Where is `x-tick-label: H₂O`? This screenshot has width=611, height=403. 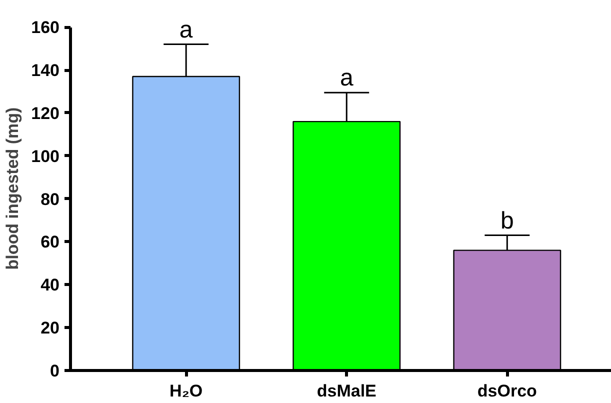 x-tick-label: H₂O is located at coordinates (186, 391).